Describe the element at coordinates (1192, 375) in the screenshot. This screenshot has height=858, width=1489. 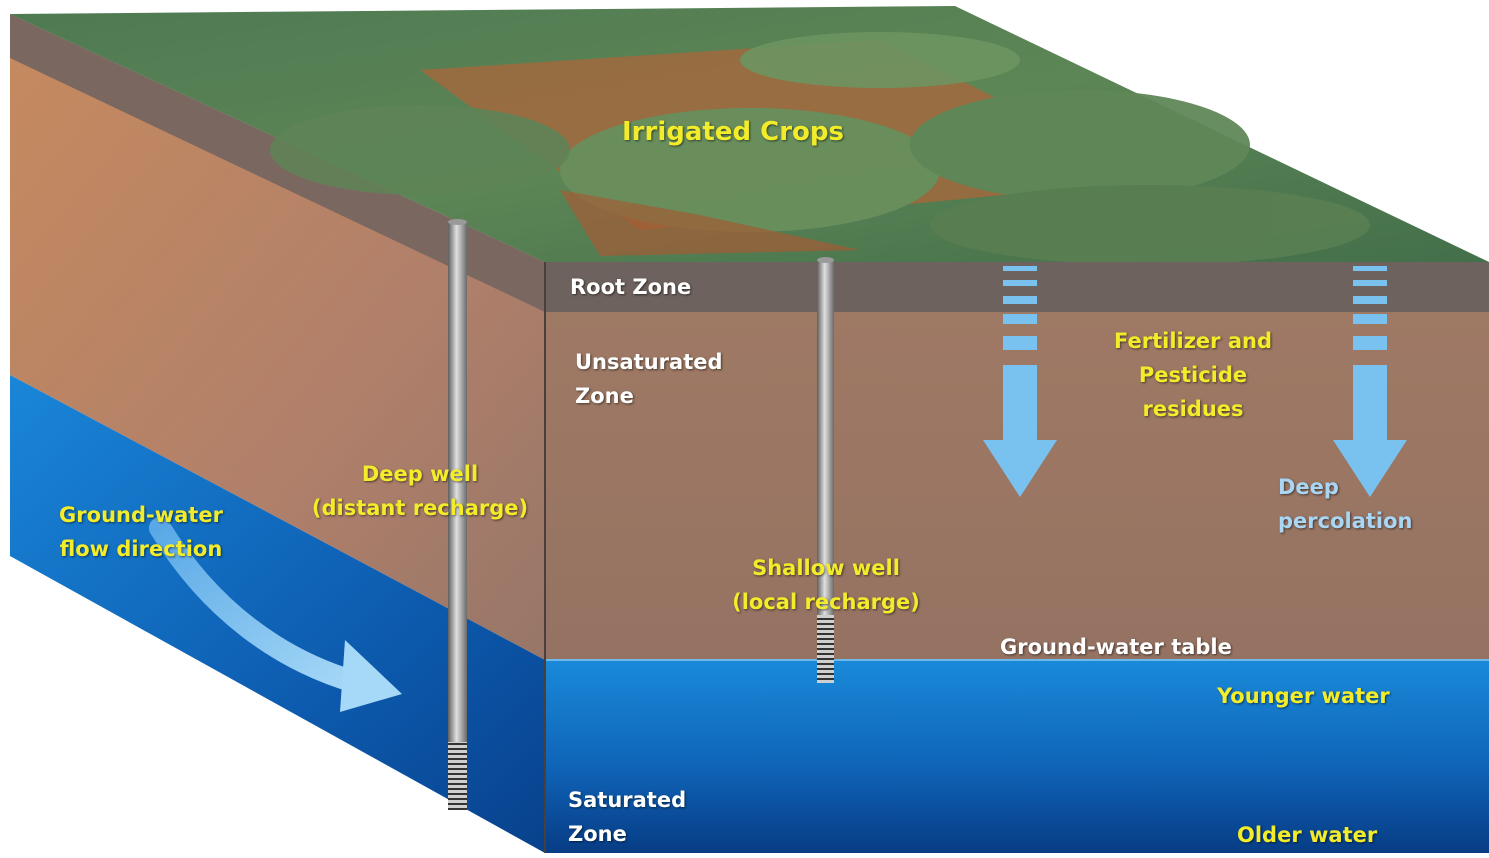
I see `fertilizer-label: Fertilizer and Pesticide residues` at that location.